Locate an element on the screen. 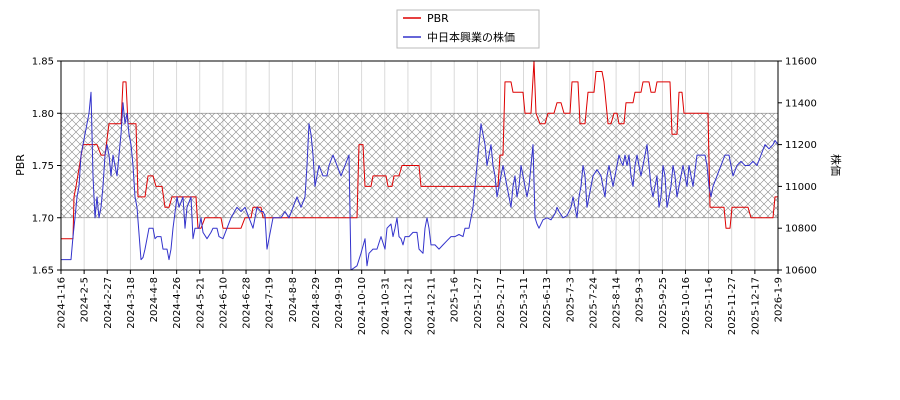  y-left-tick-label: 1.80 is located at coordinates (43, 114).